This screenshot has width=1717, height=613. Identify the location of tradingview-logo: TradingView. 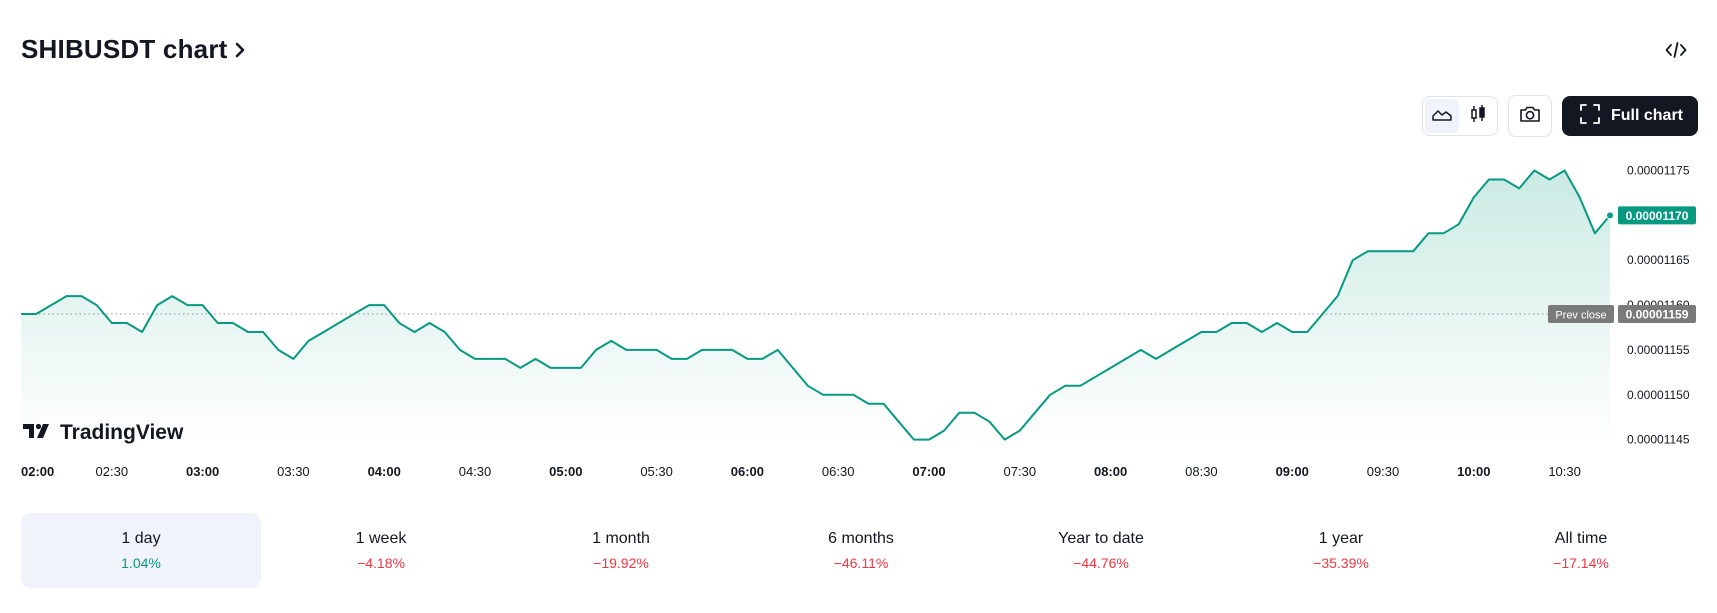
(102, 433).